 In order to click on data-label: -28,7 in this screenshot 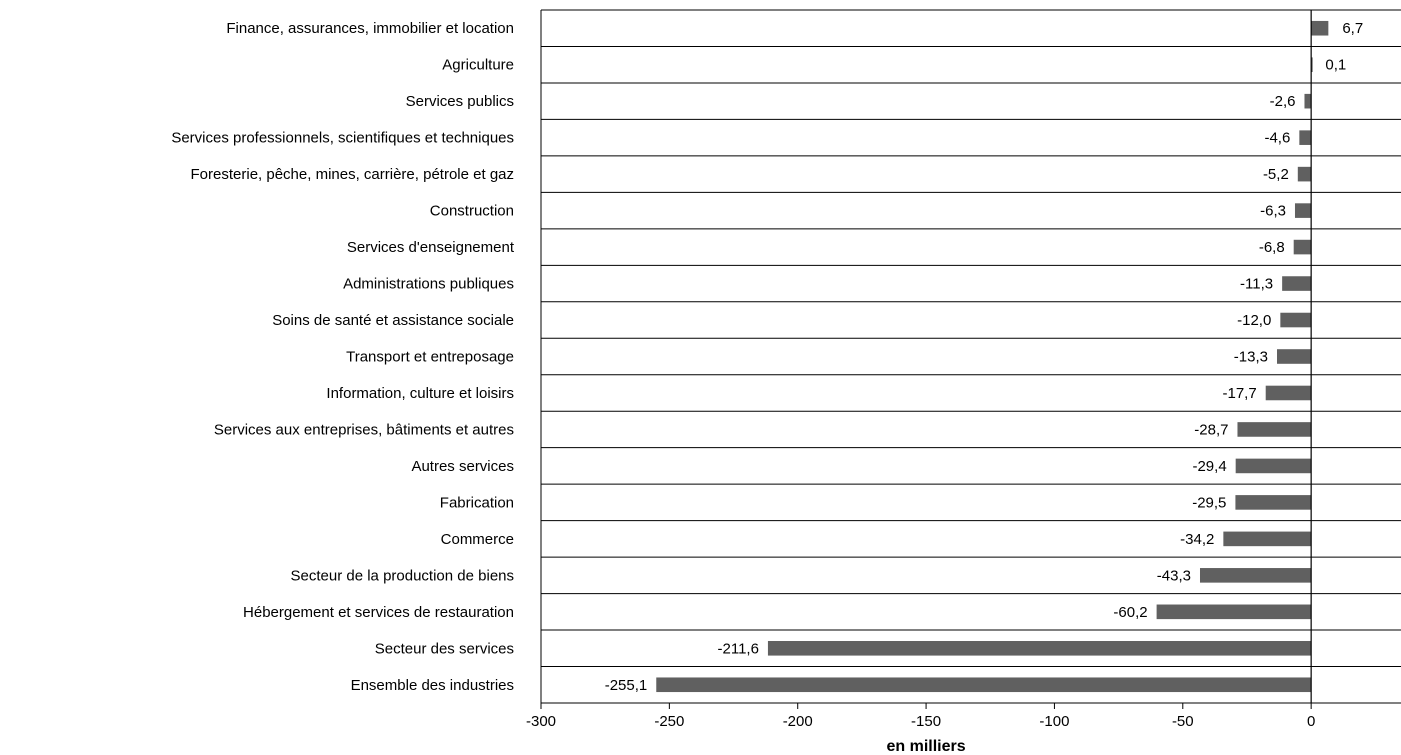, I will do `click(1211, 429)`.